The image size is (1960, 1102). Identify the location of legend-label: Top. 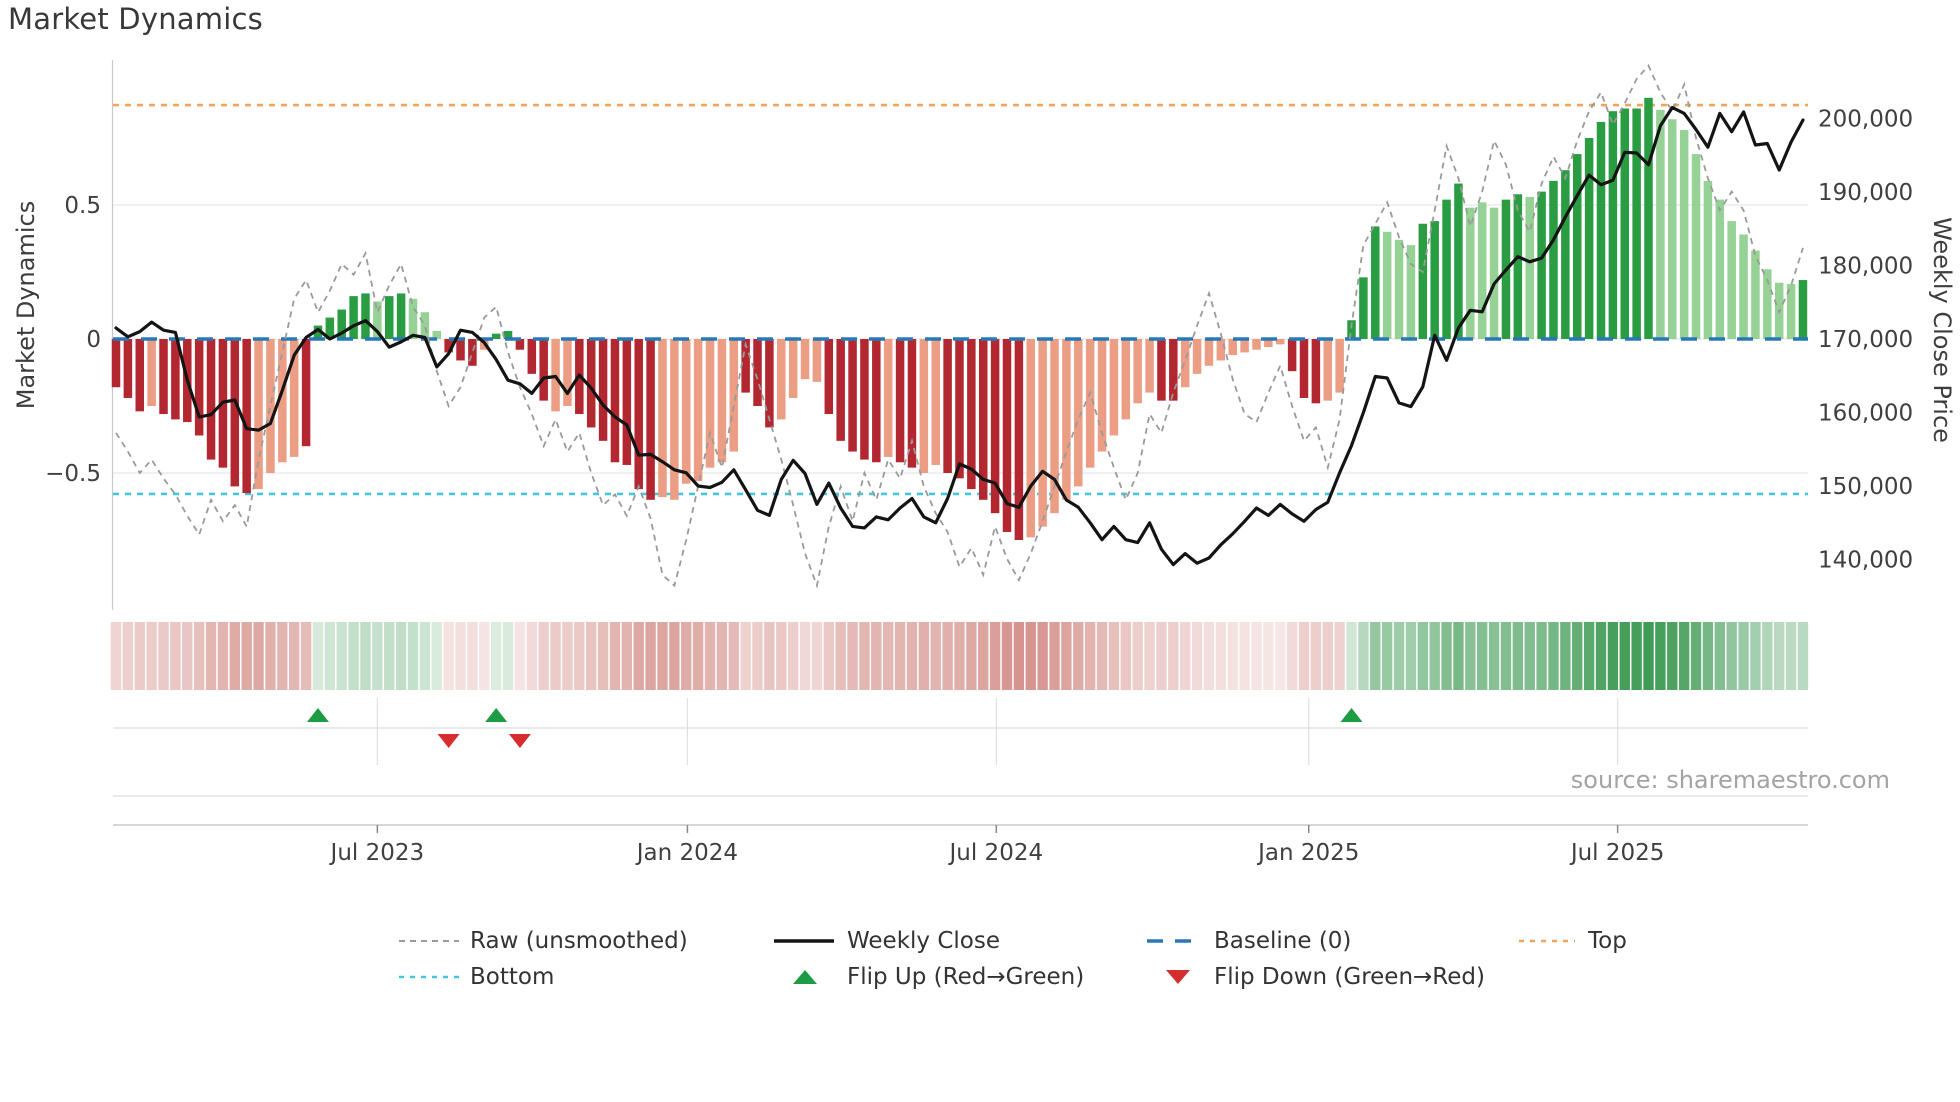
(1607, 941).